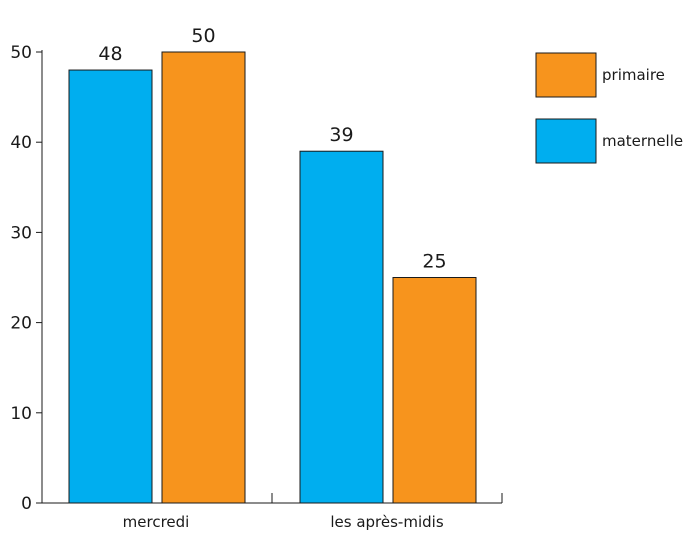 The image size is (692, 534). I want to click on data-label: 39, so click(341, 135).